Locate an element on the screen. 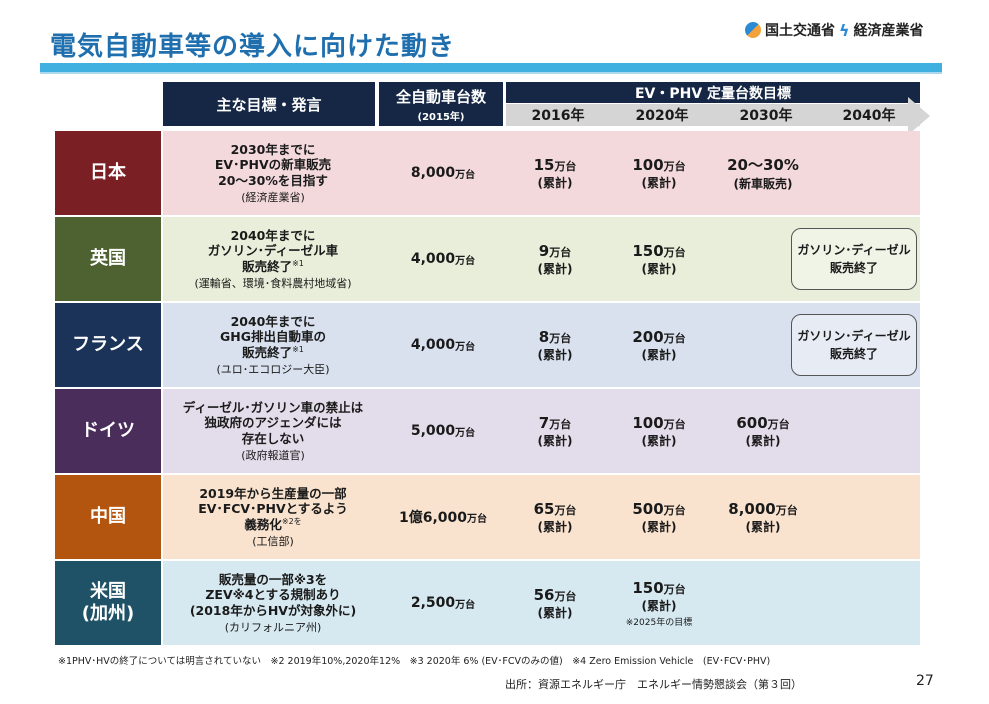 The height and width of the screenshot is (704, 989). total-value: 2,500 is located at coordinates (433, 603).